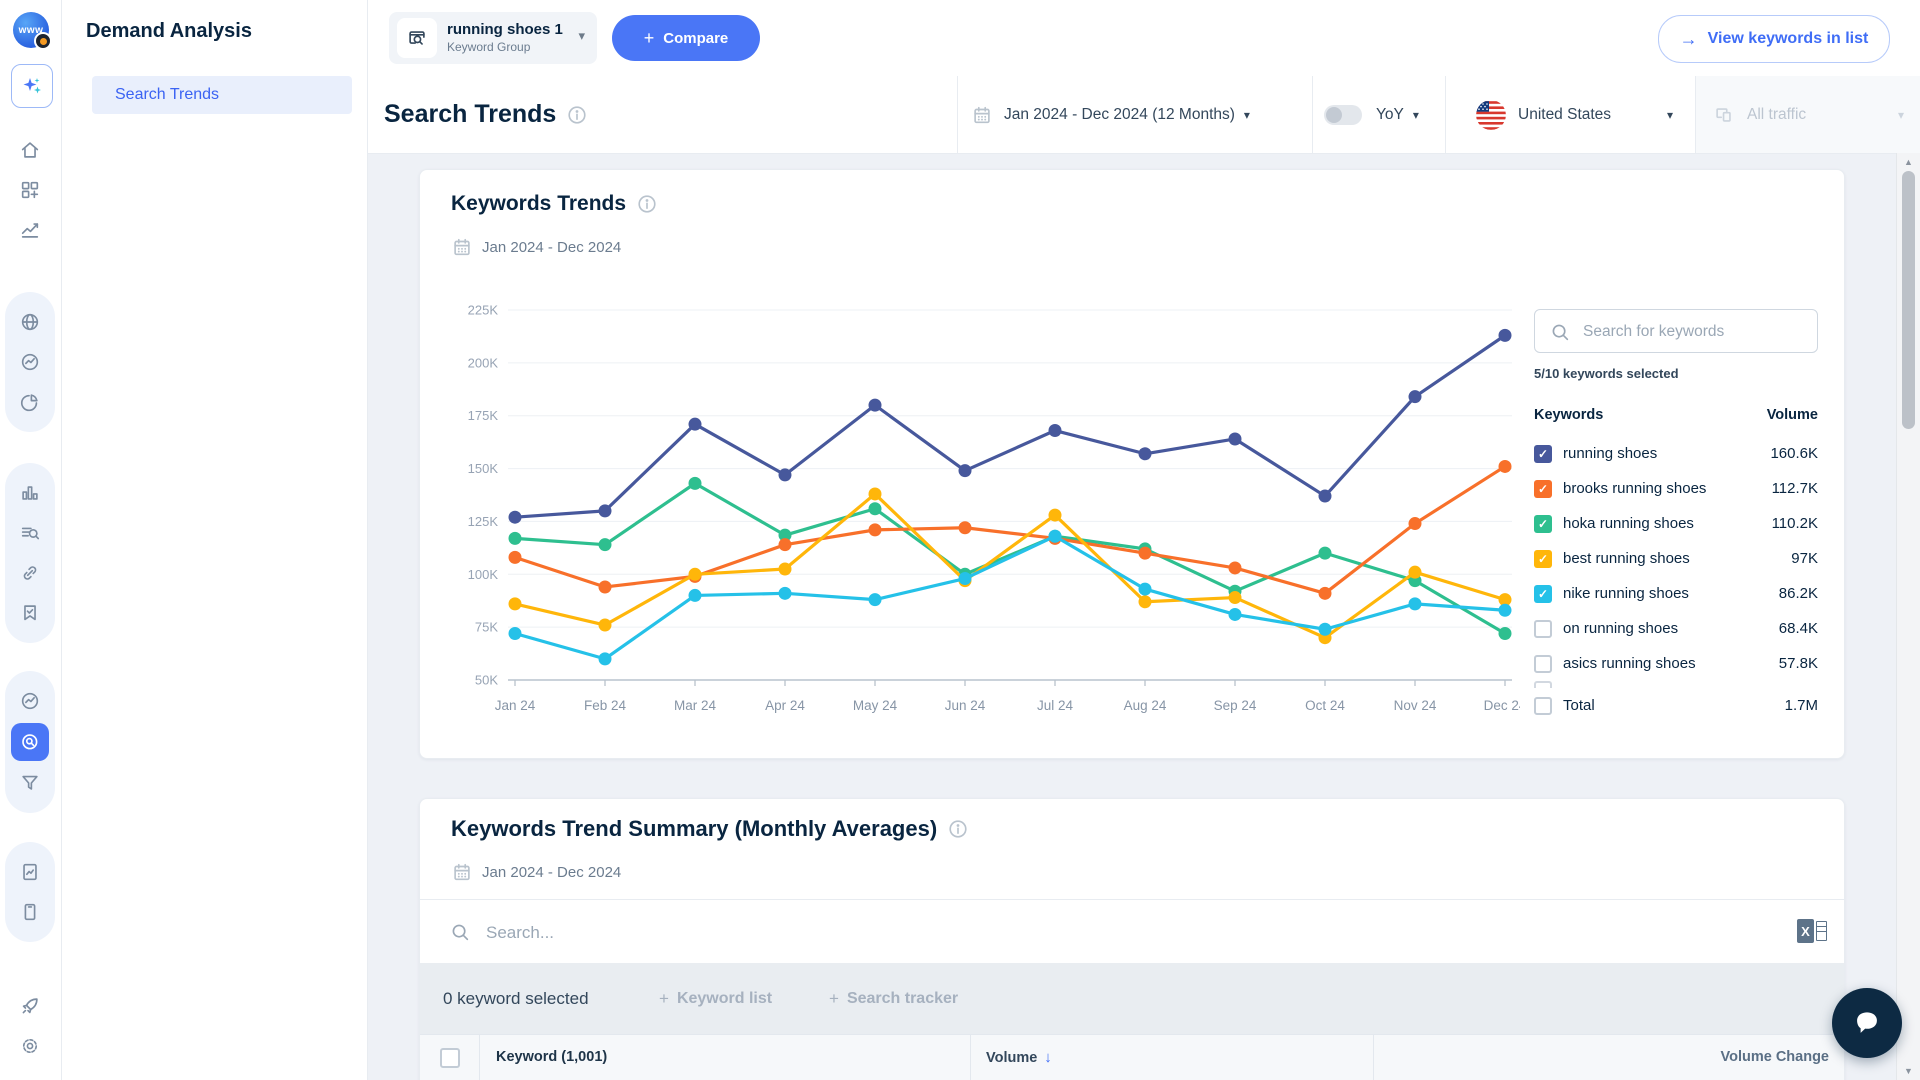 The height and width of the screenshot is (1080, 1920). Describe the element at coordinates (30, 493) in the screenshot. I see `bar-chart-icon` at that location.